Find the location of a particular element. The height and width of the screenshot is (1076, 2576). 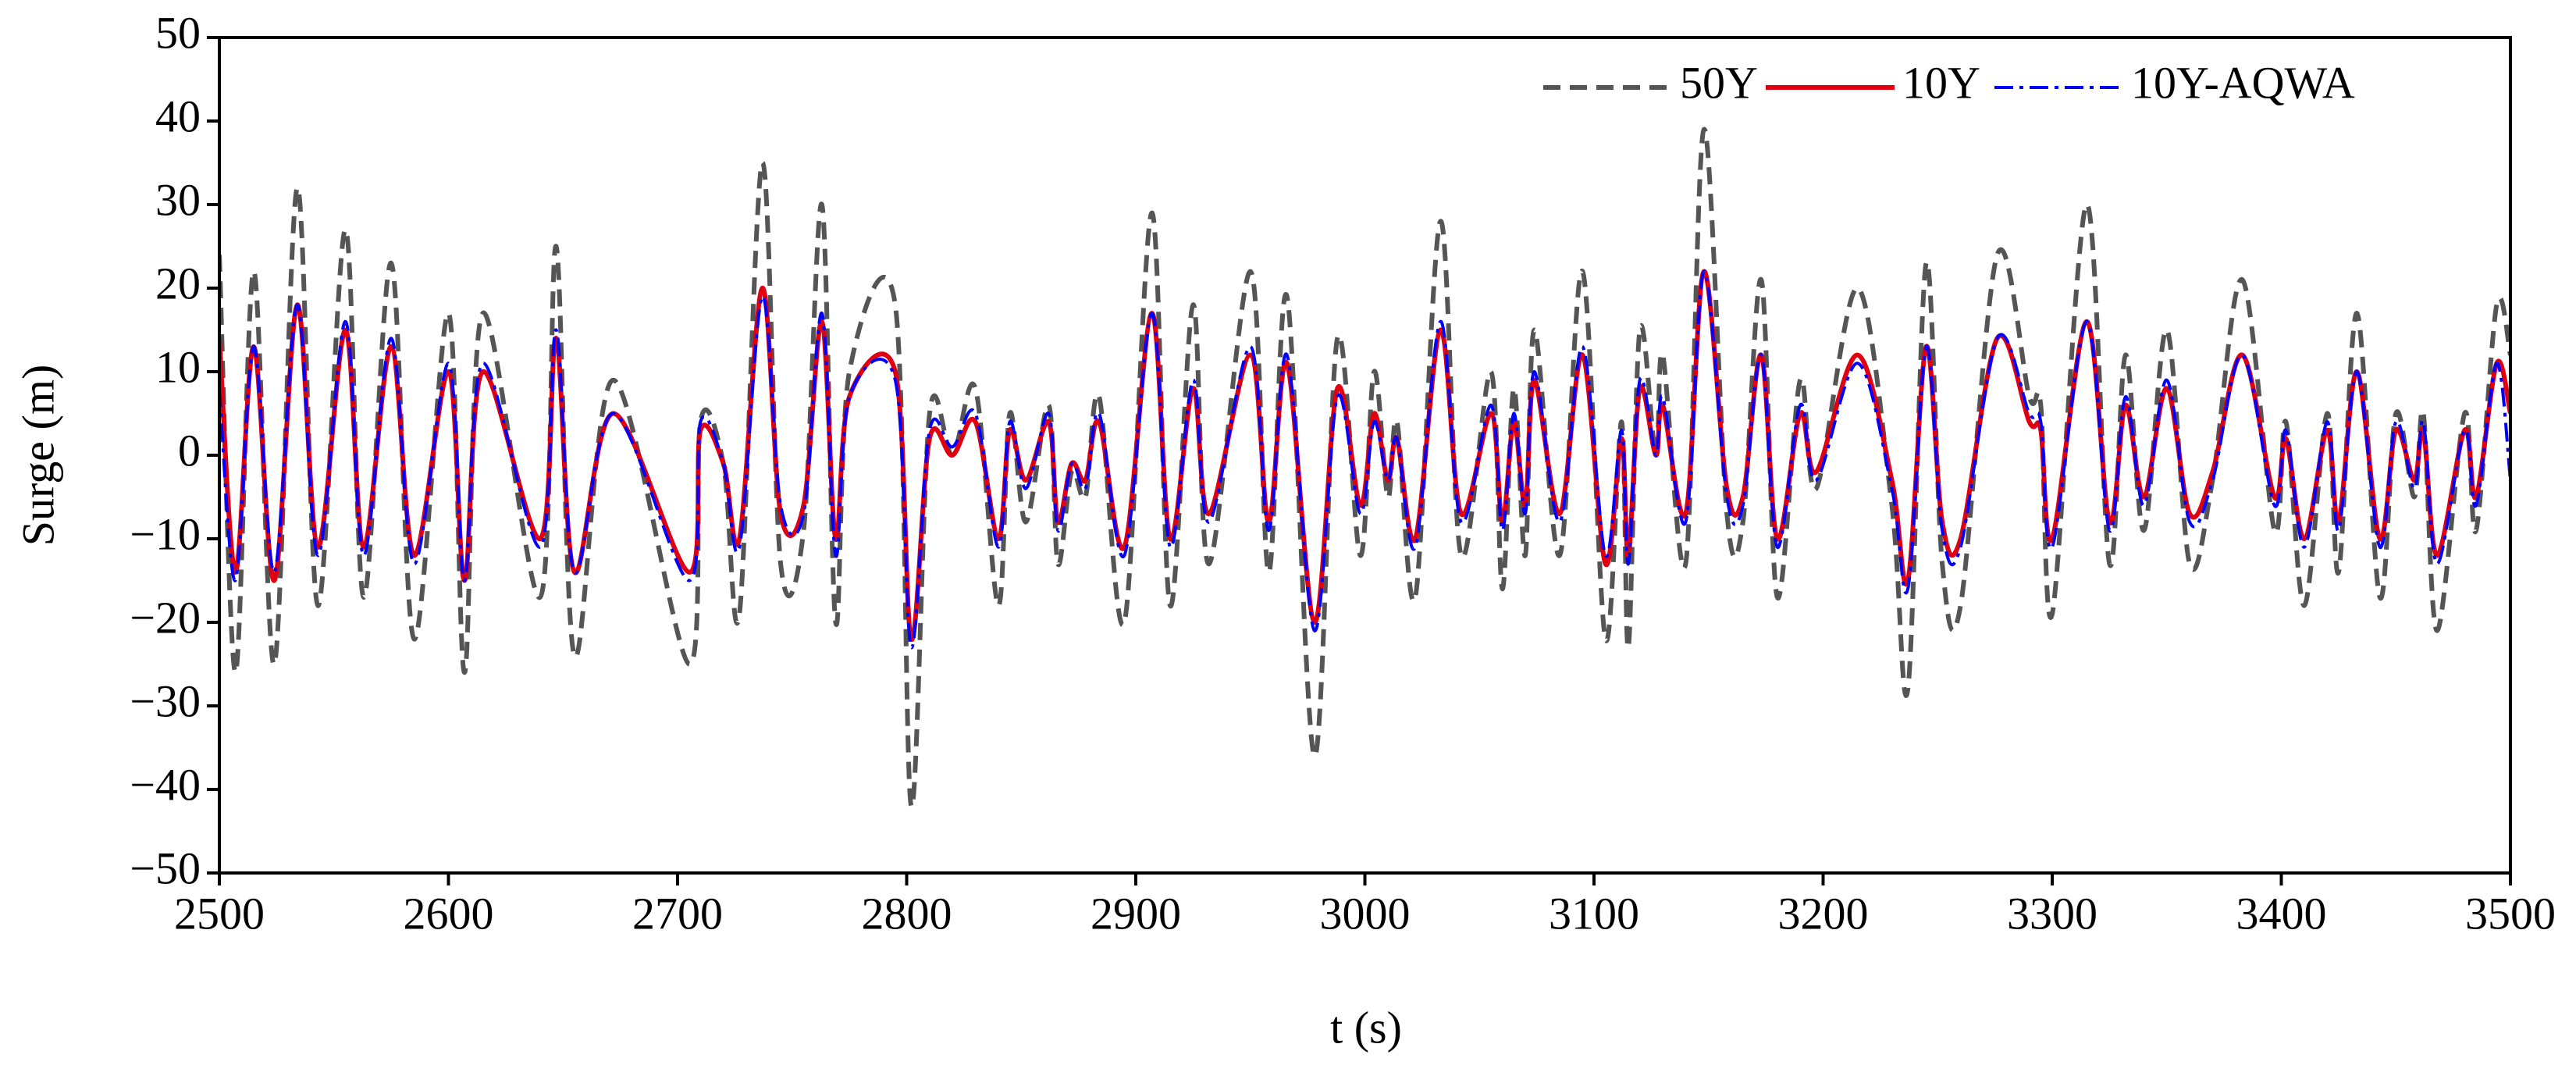

x-tick-label: 3500 is located at coordinates (2510, 913).